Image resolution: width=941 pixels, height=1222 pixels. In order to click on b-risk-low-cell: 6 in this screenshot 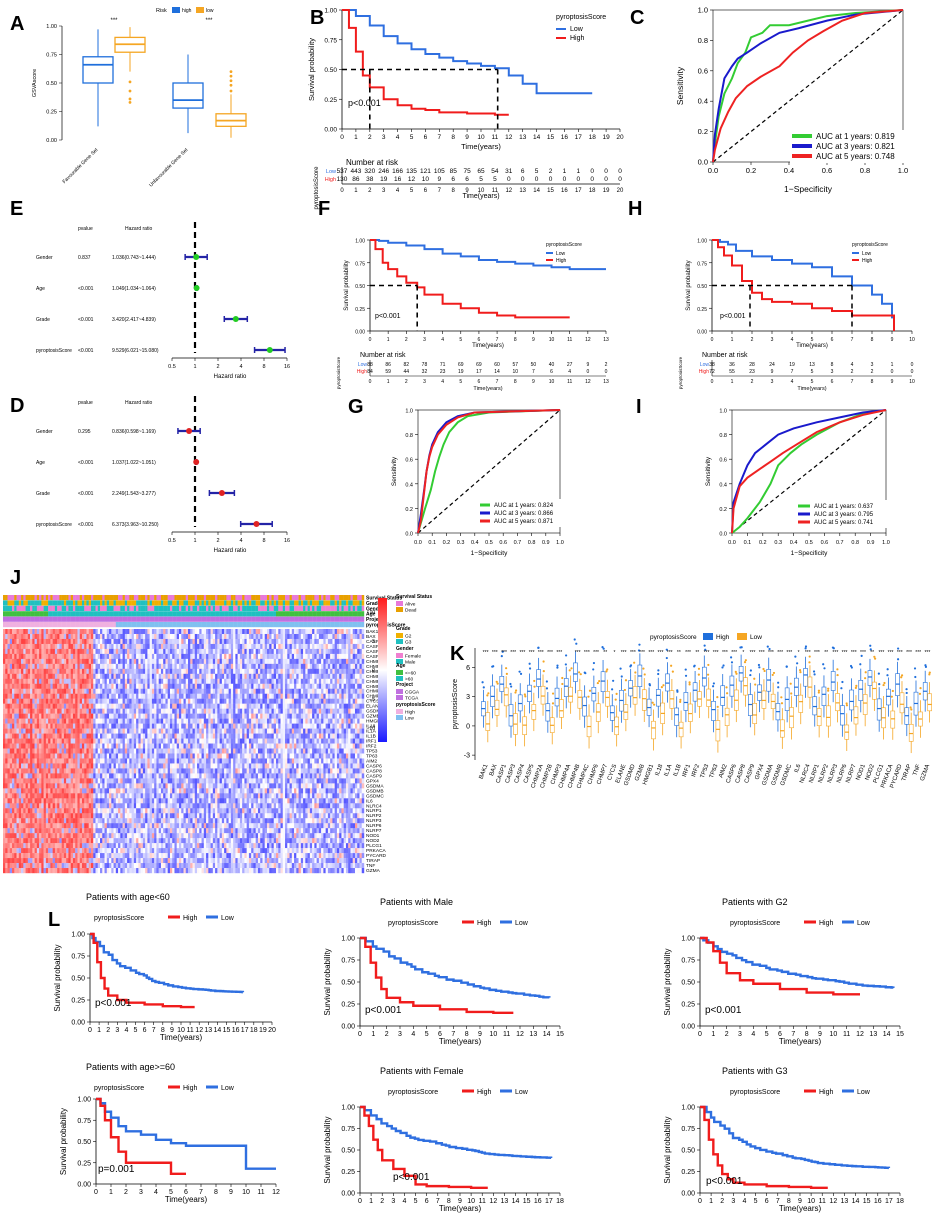, I will do `click(523, 171)`.